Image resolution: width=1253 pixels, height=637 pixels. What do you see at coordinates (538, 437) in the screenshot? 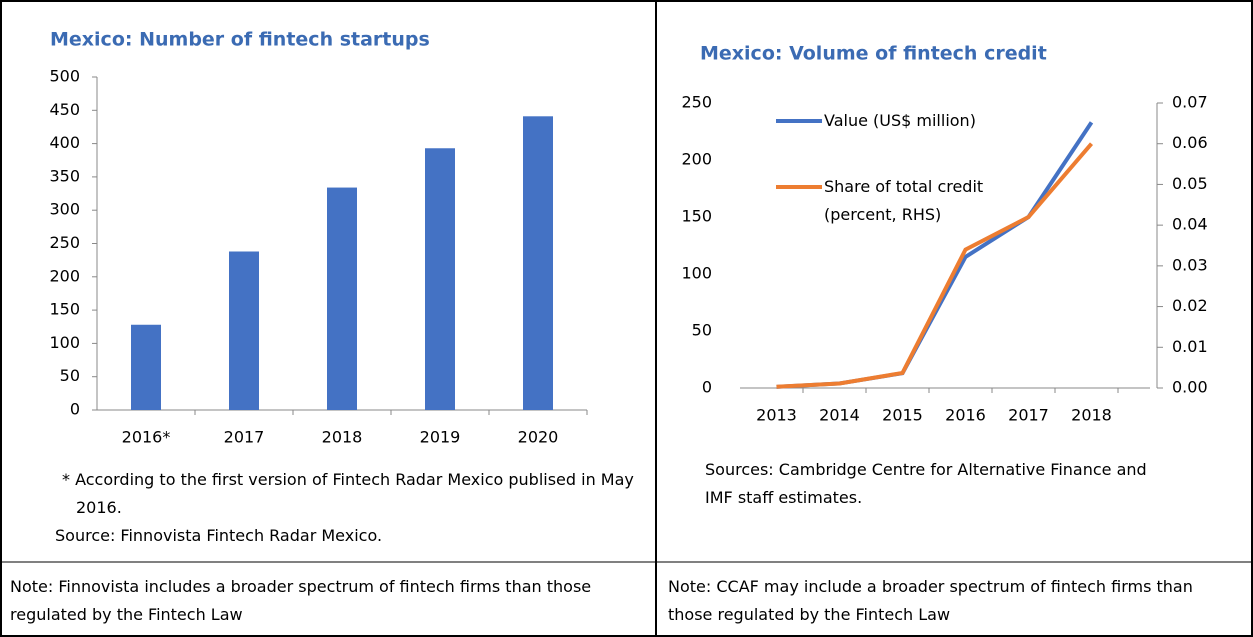
I see `x-tick-label: 2020` at bounding box center [538, 437].